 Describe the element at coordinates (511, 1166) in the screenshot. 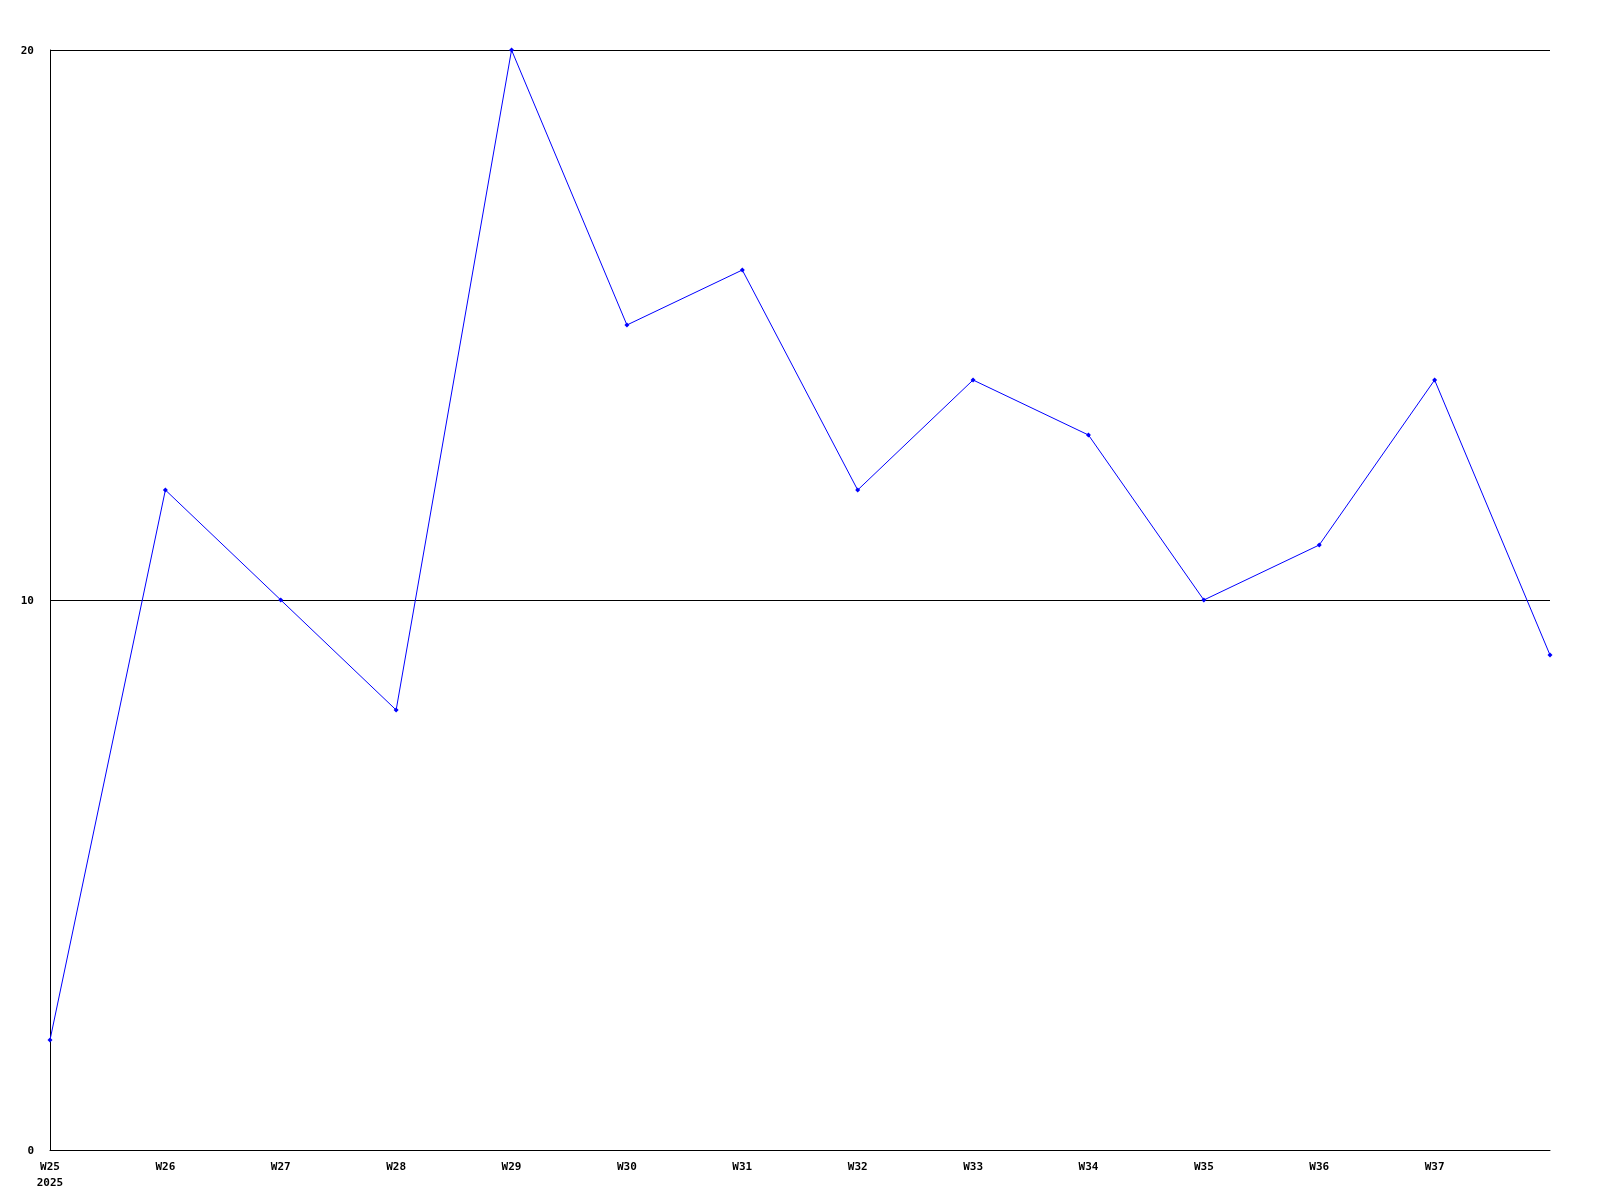

I see `x-tick-label: W29` at that location.